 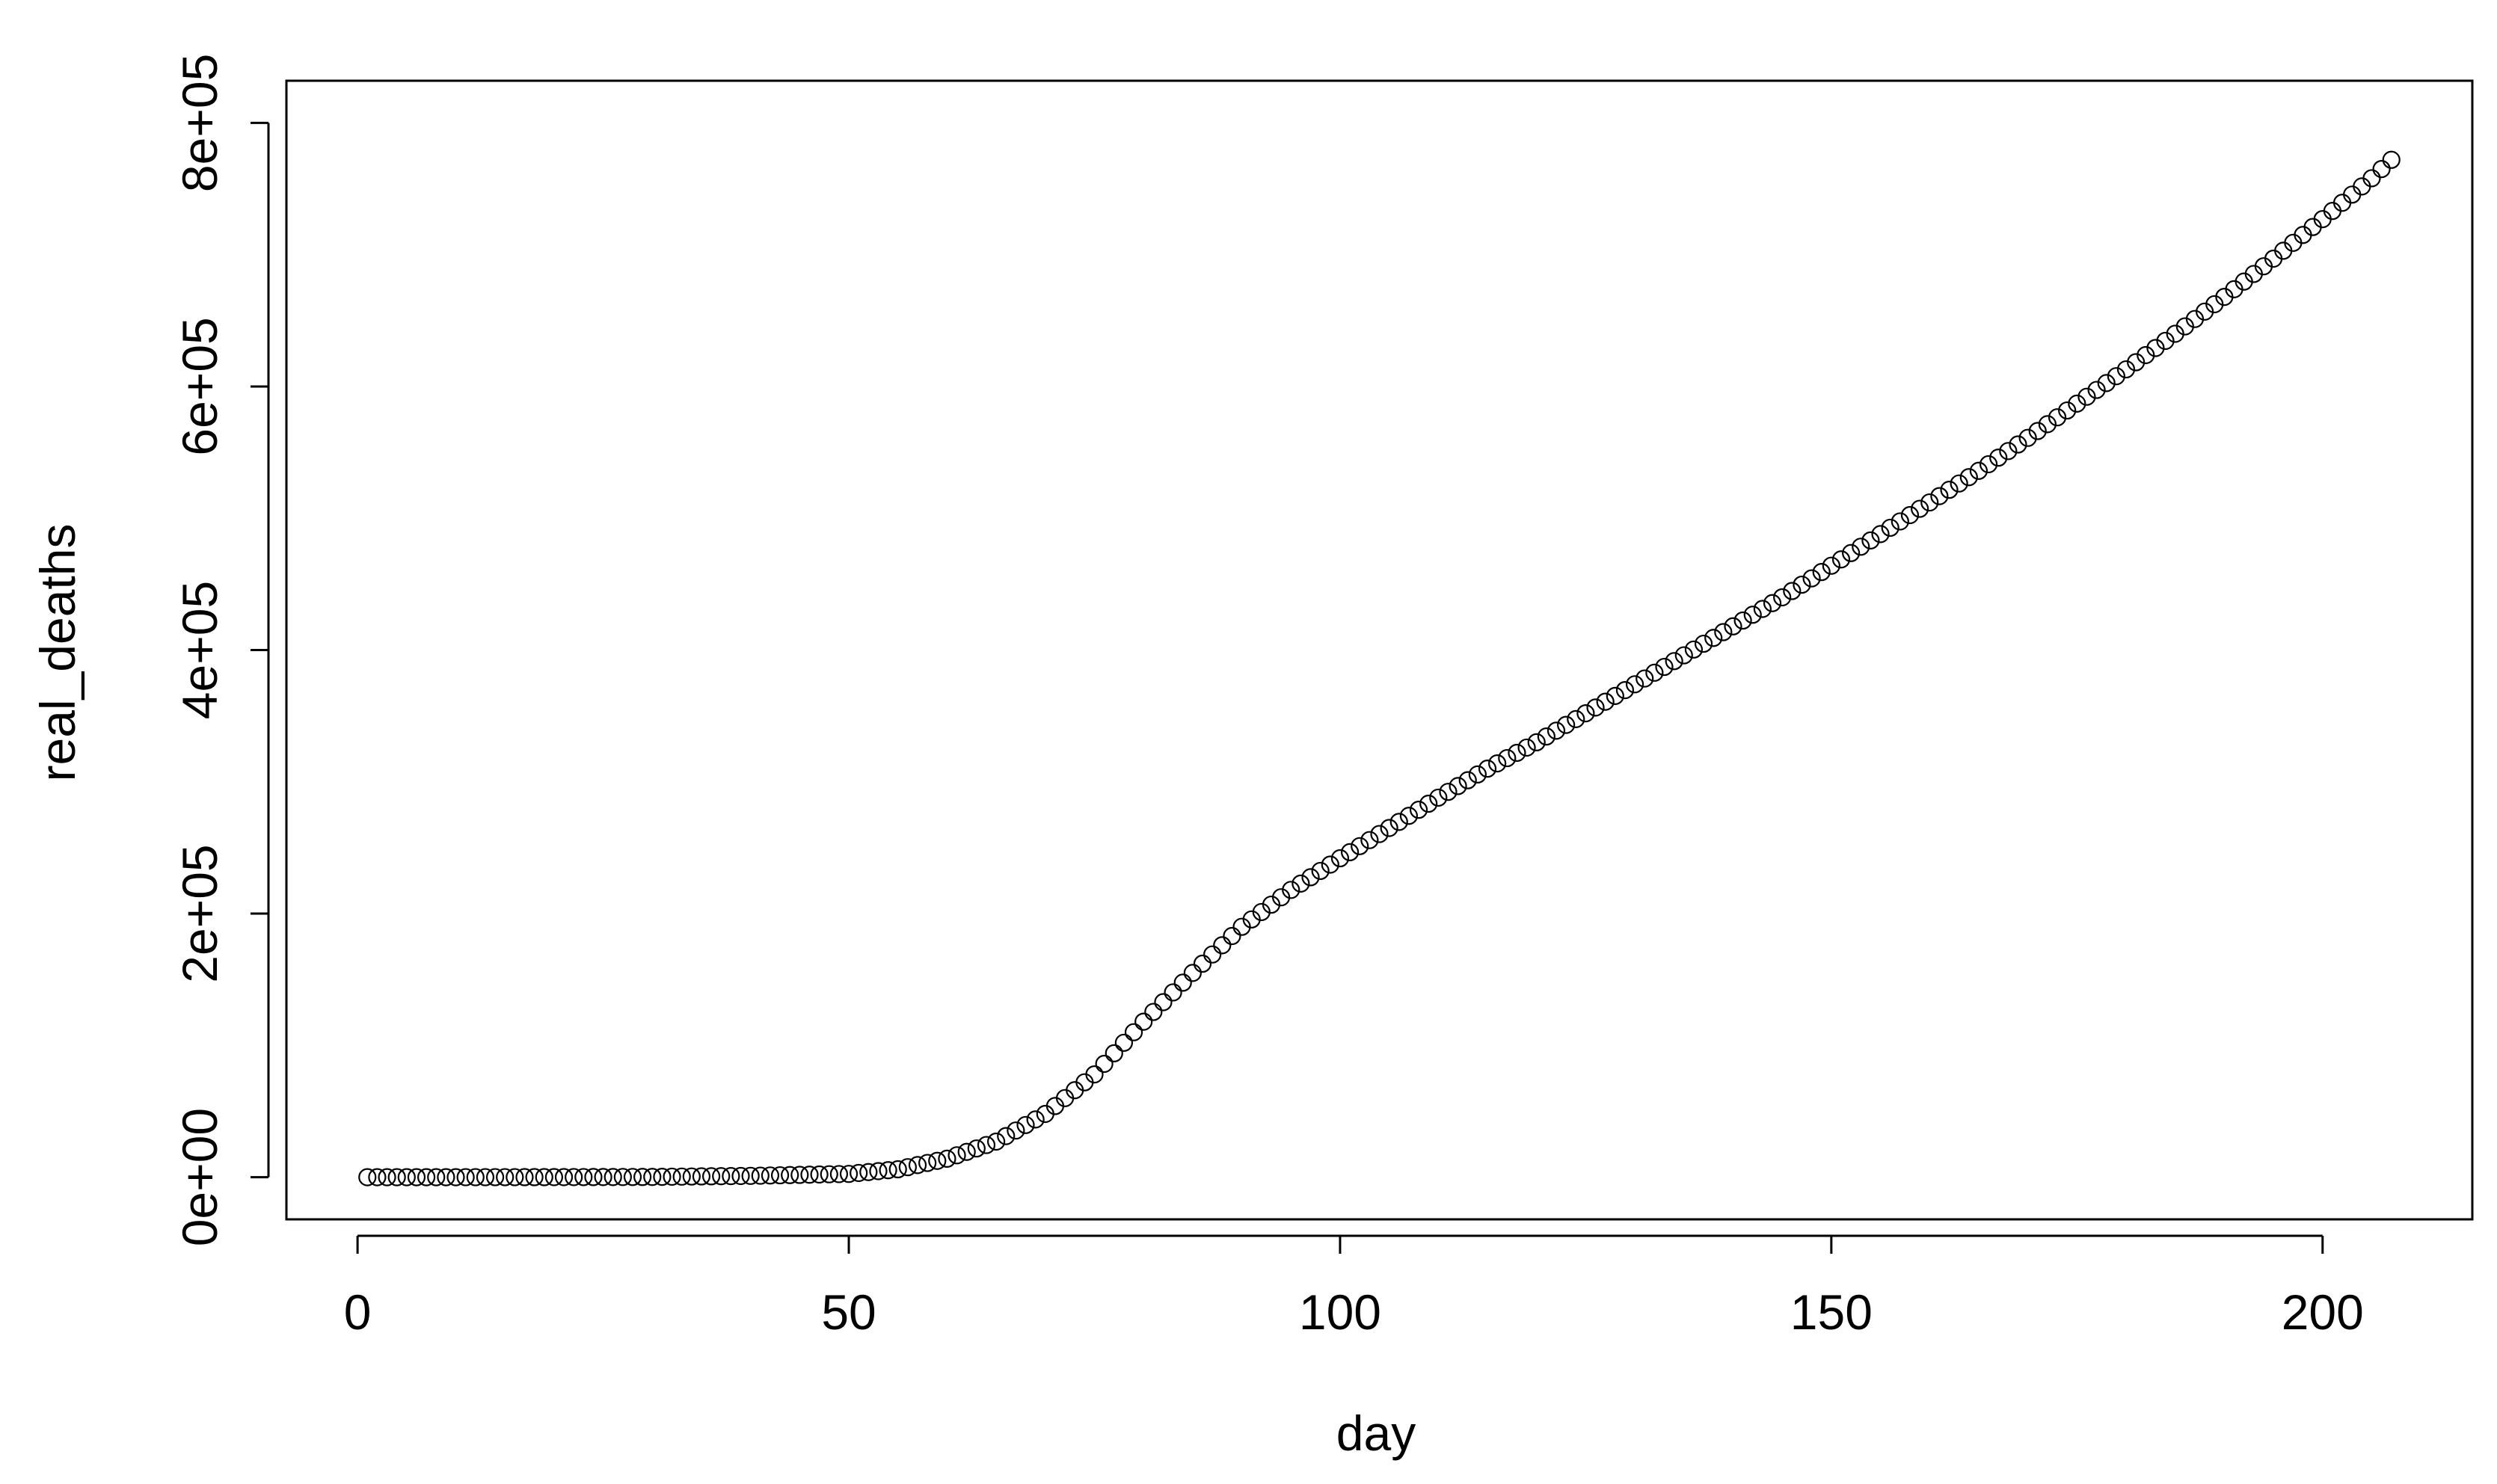 I want to click on x-tick-label: 100, so click(x=1340, y=1312).